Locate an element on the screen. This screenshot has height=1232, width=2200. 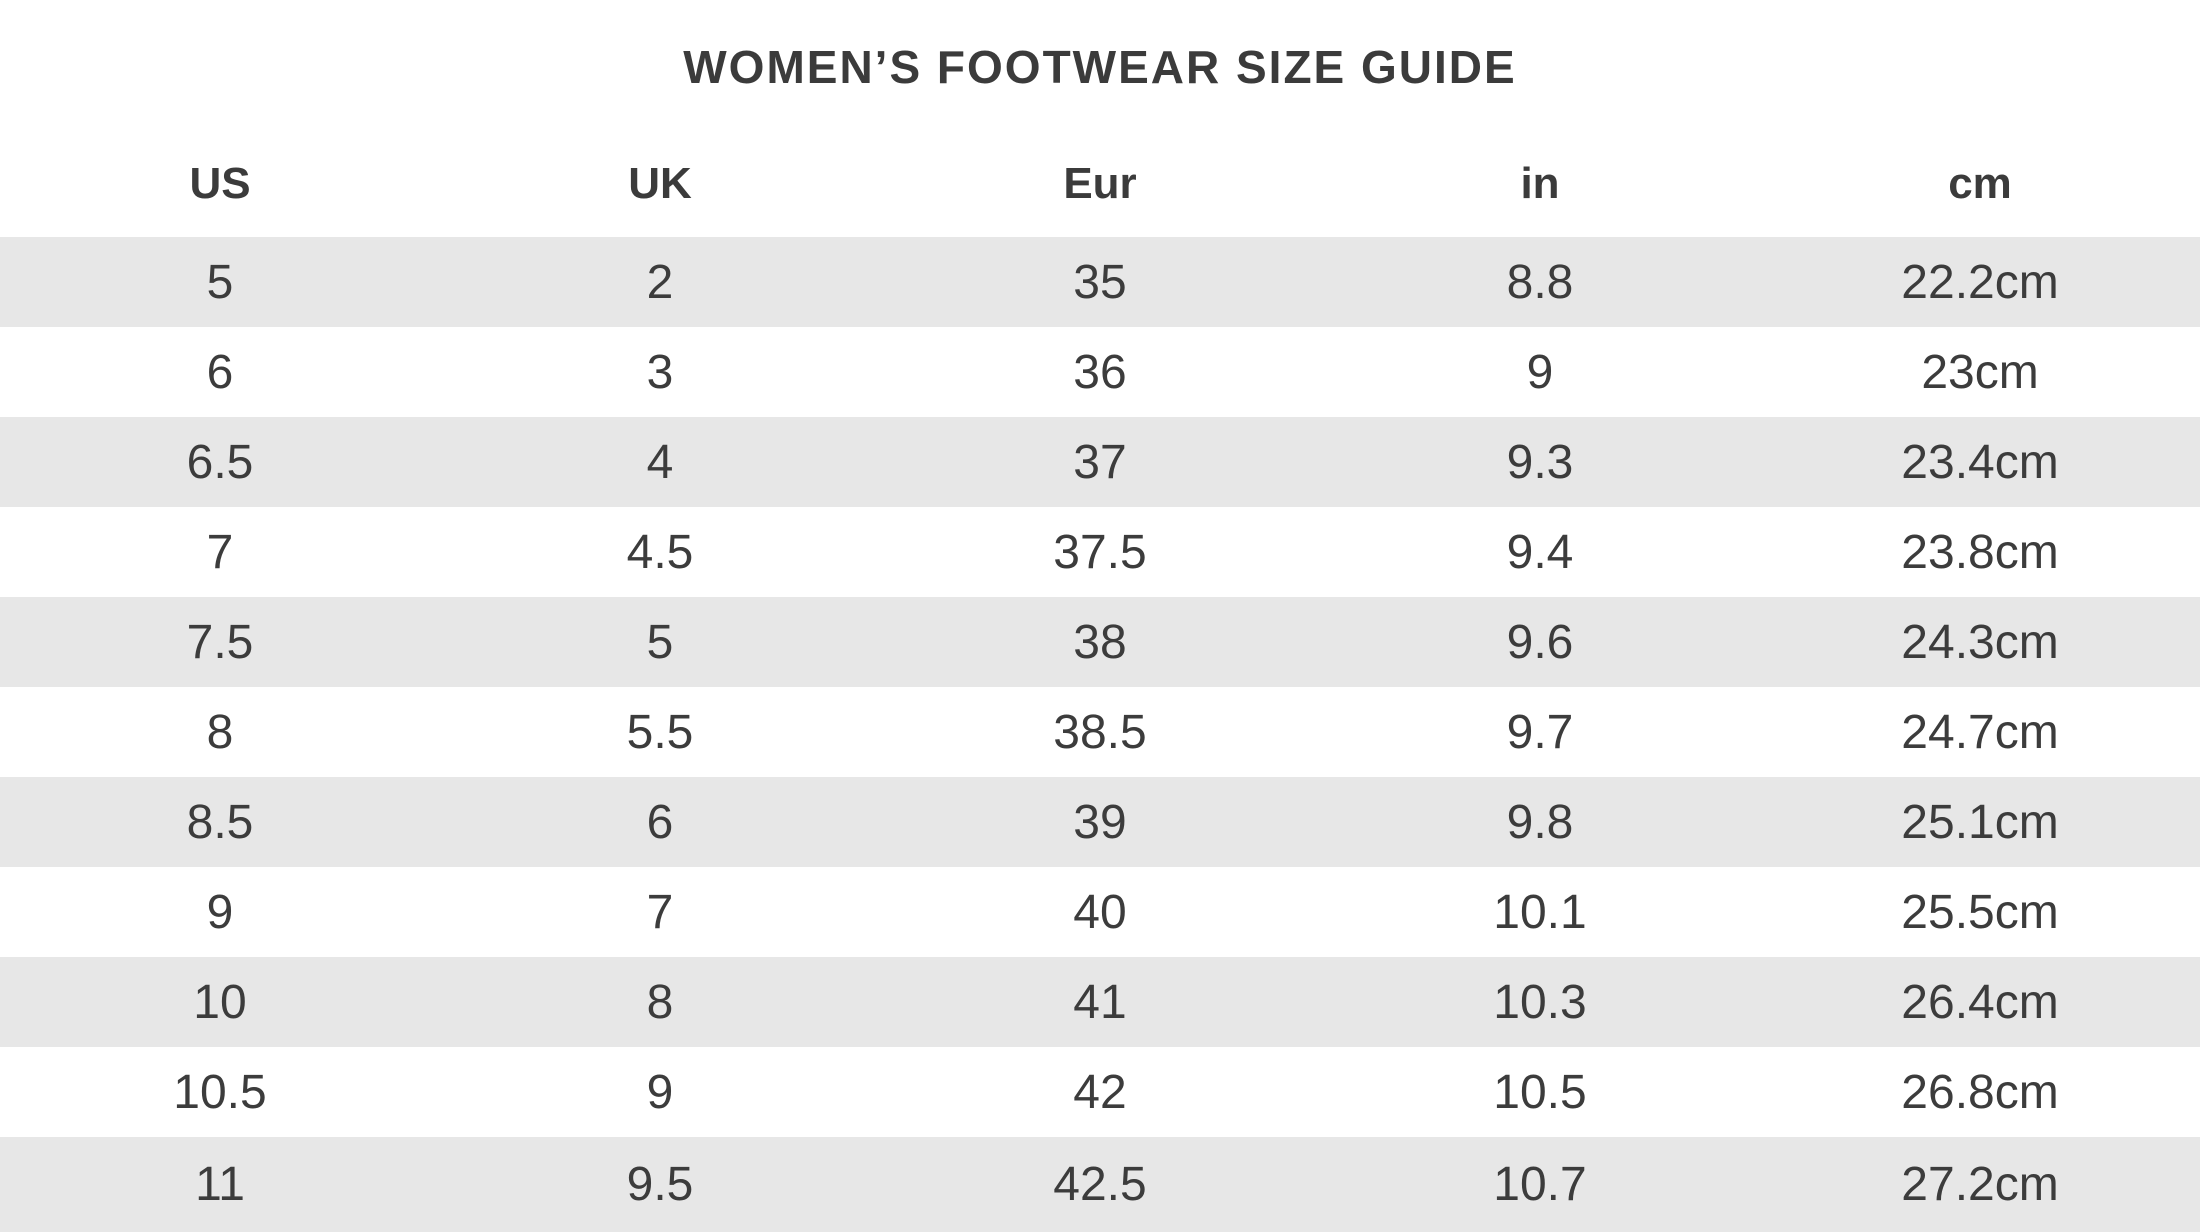
cell-uk: 6 is located at coordinates (660, 822).